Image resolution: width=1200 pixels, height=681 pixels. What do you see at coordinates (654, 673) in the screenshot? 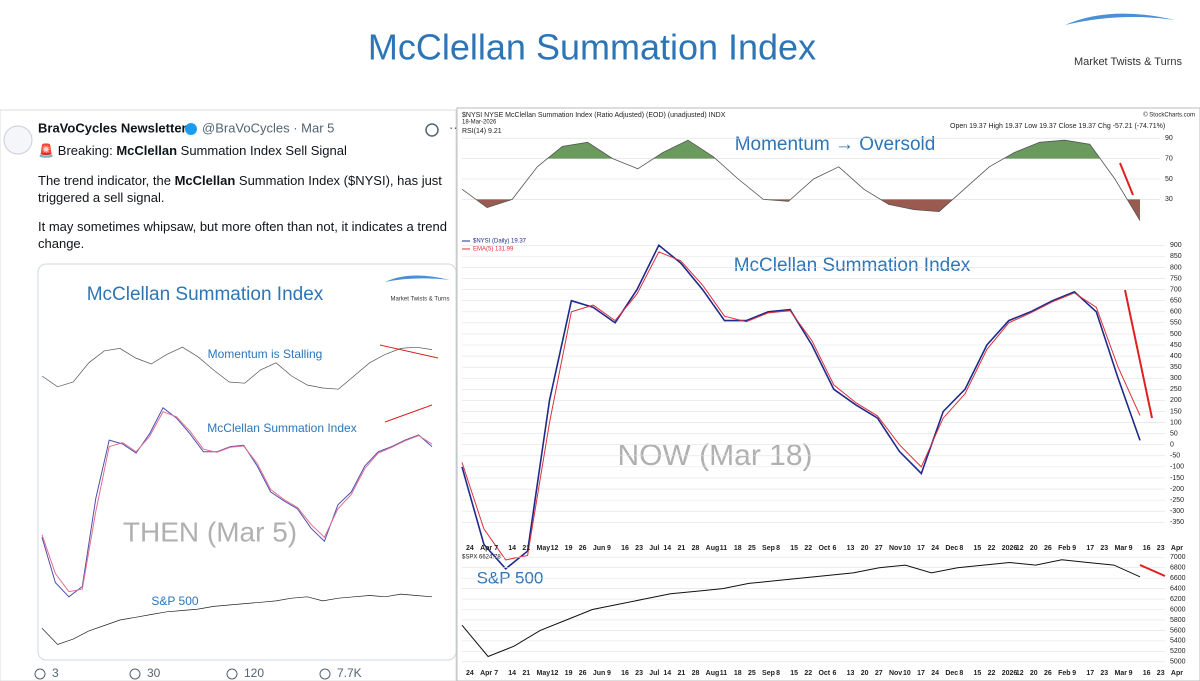
I see `x-tick-label: Jul` at bounding box center [654, 673].